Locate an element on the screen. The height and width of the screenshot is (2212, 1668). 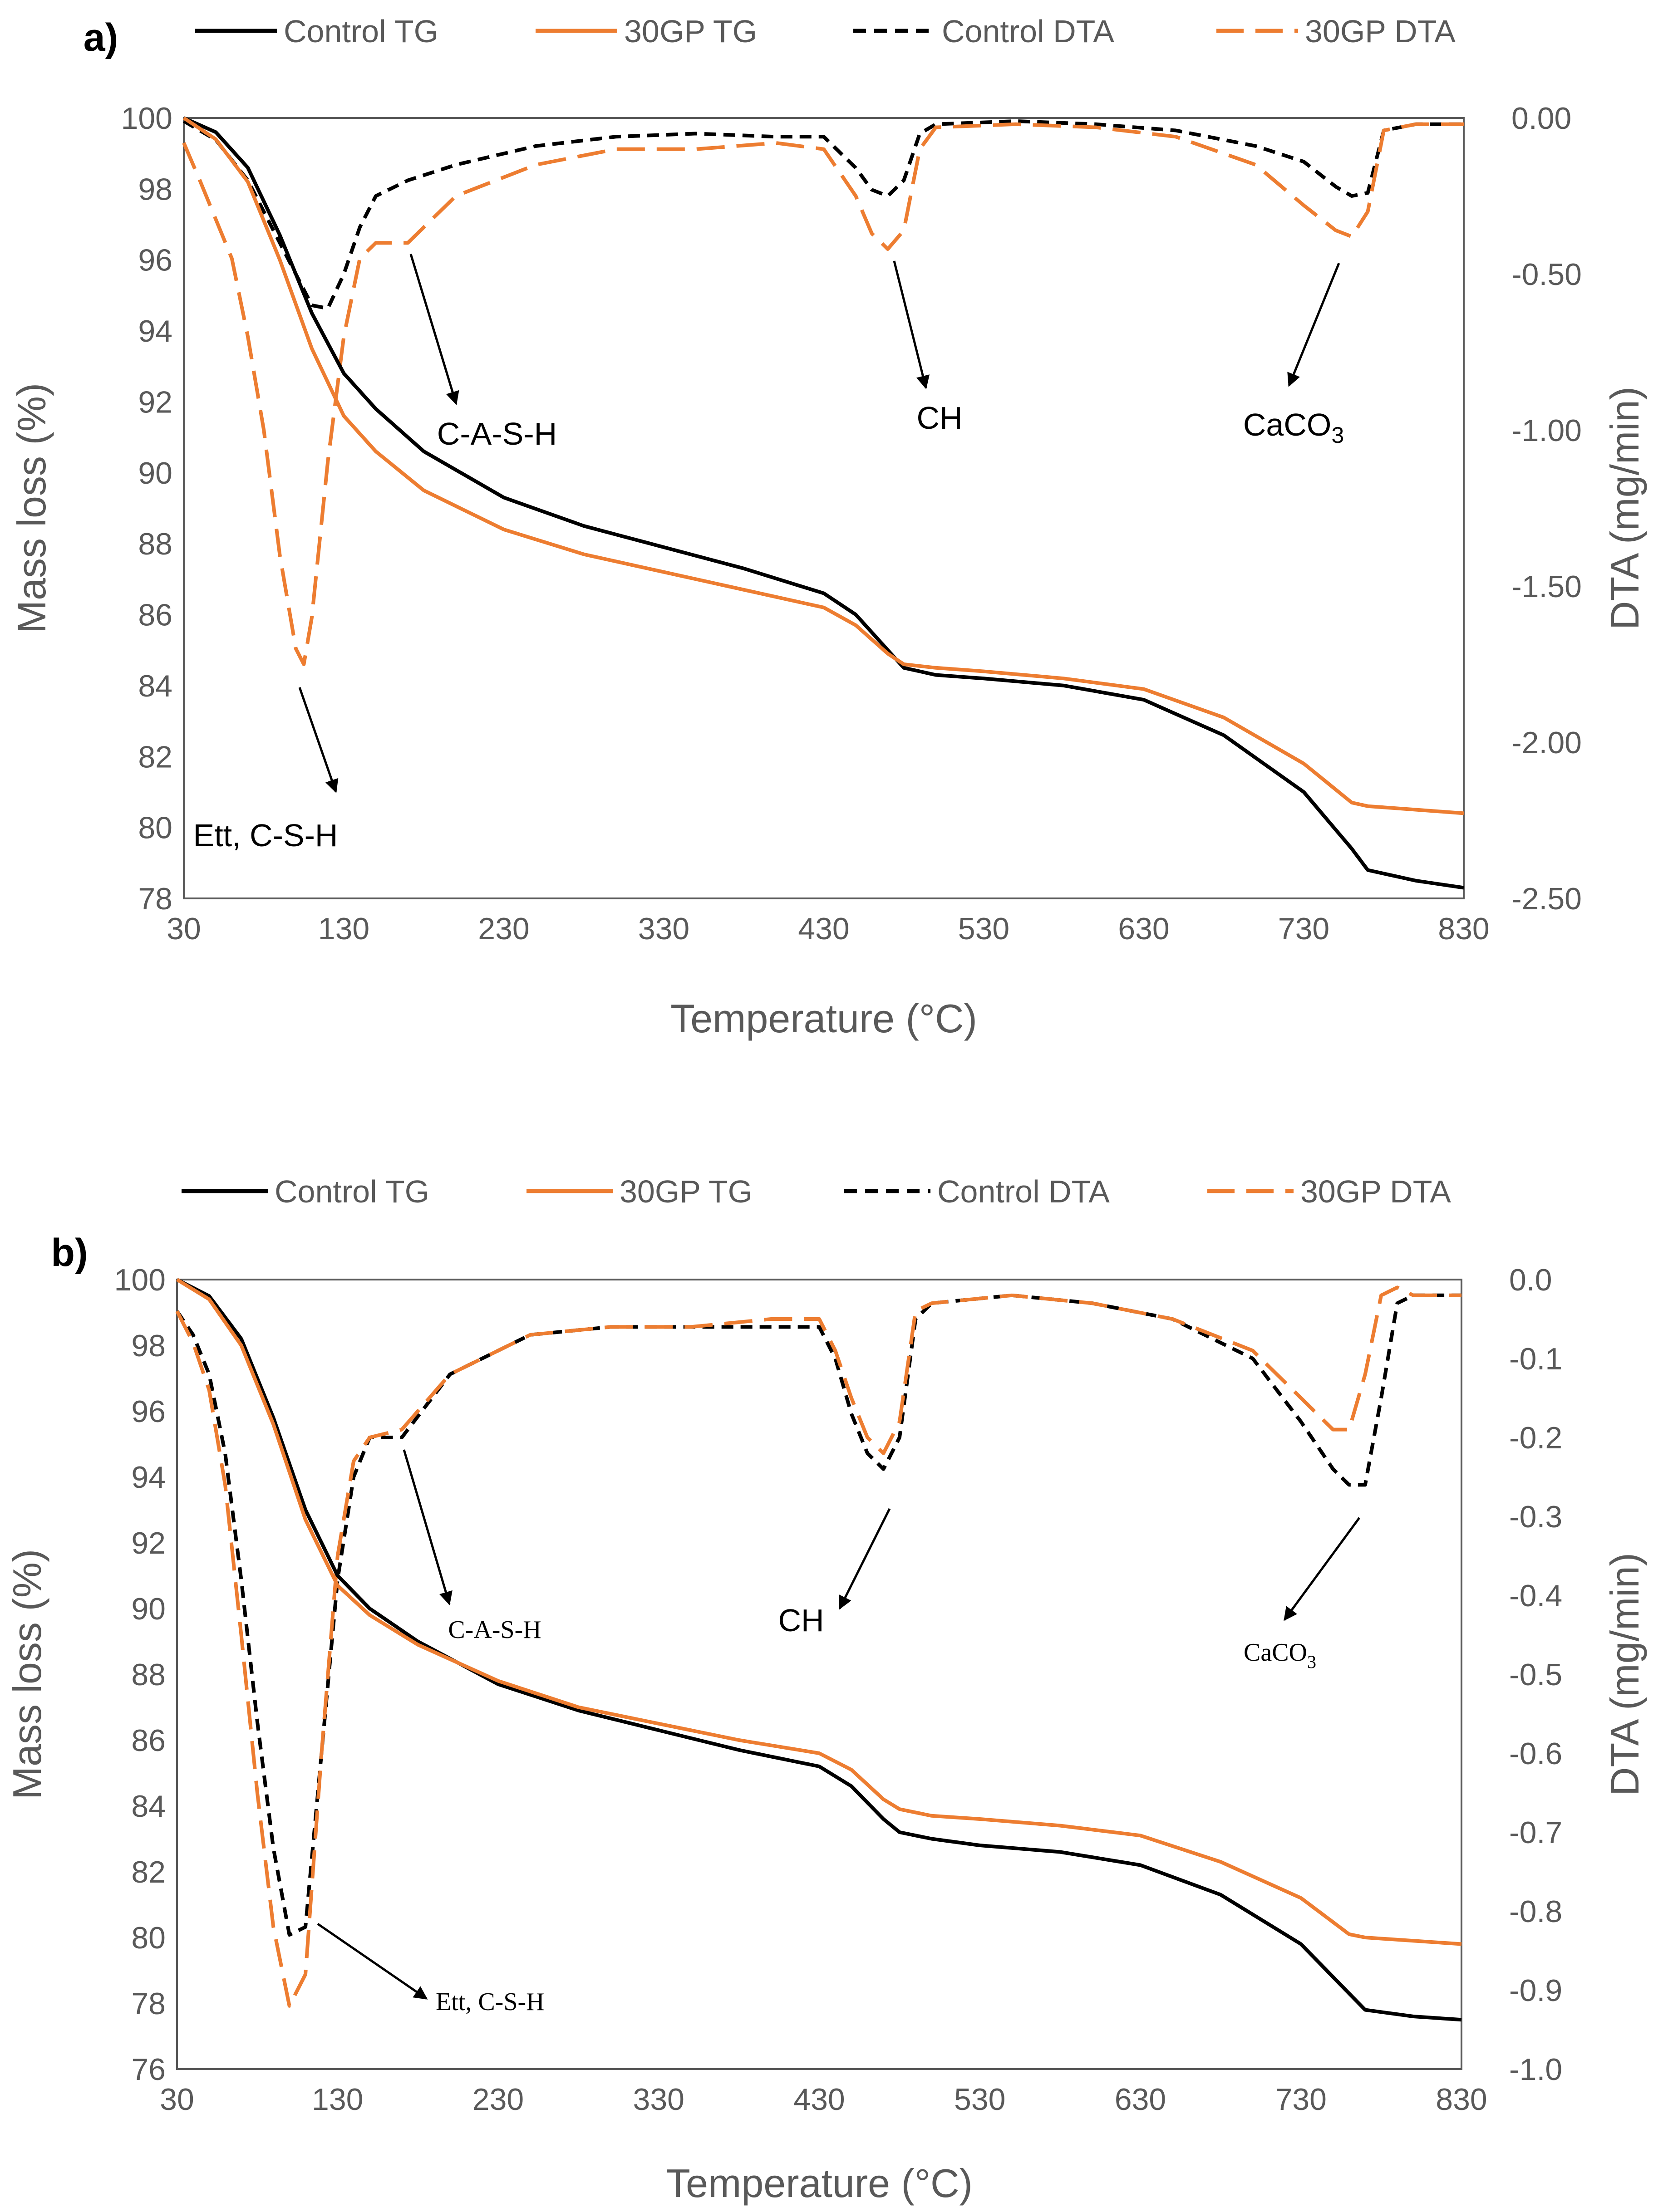
panel-b-x-ticks: 30 130 230 330 430 530 630 730 830 is located at coordinates (823, 2099).